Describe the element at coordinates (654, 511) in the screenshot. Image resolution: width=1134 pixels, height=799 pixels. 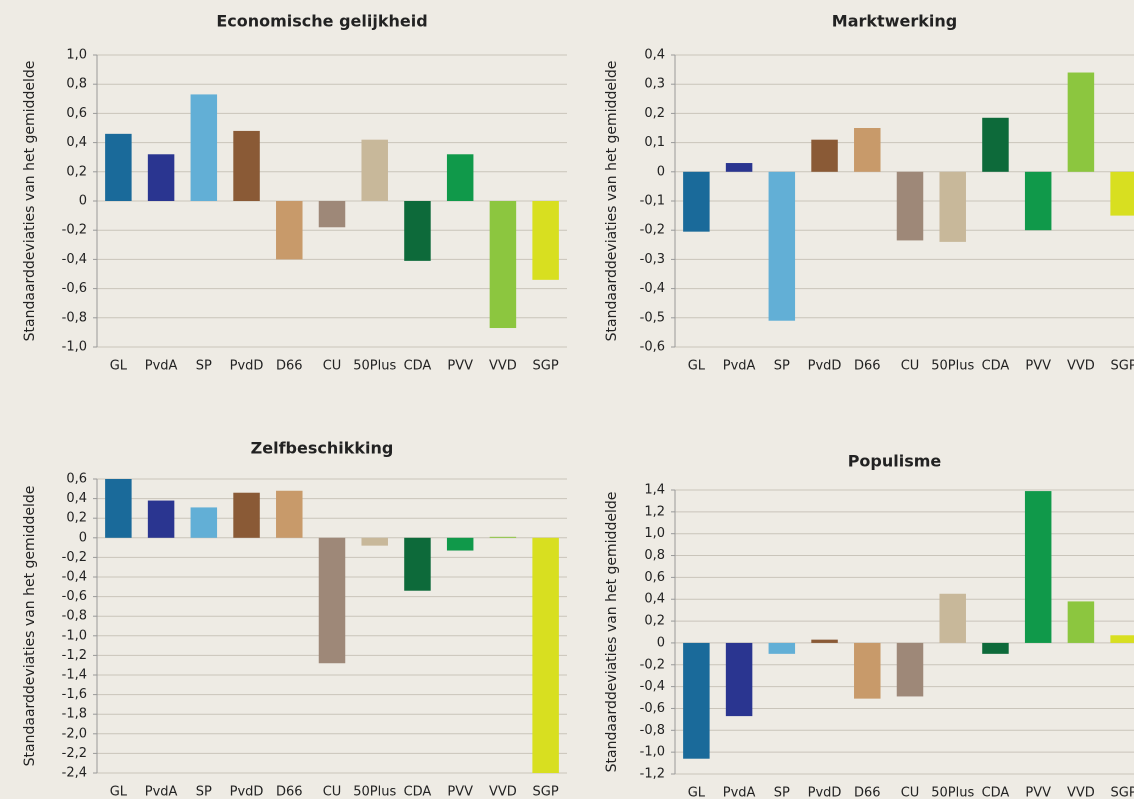
I see `y-tick-label: 1,2` at that location.